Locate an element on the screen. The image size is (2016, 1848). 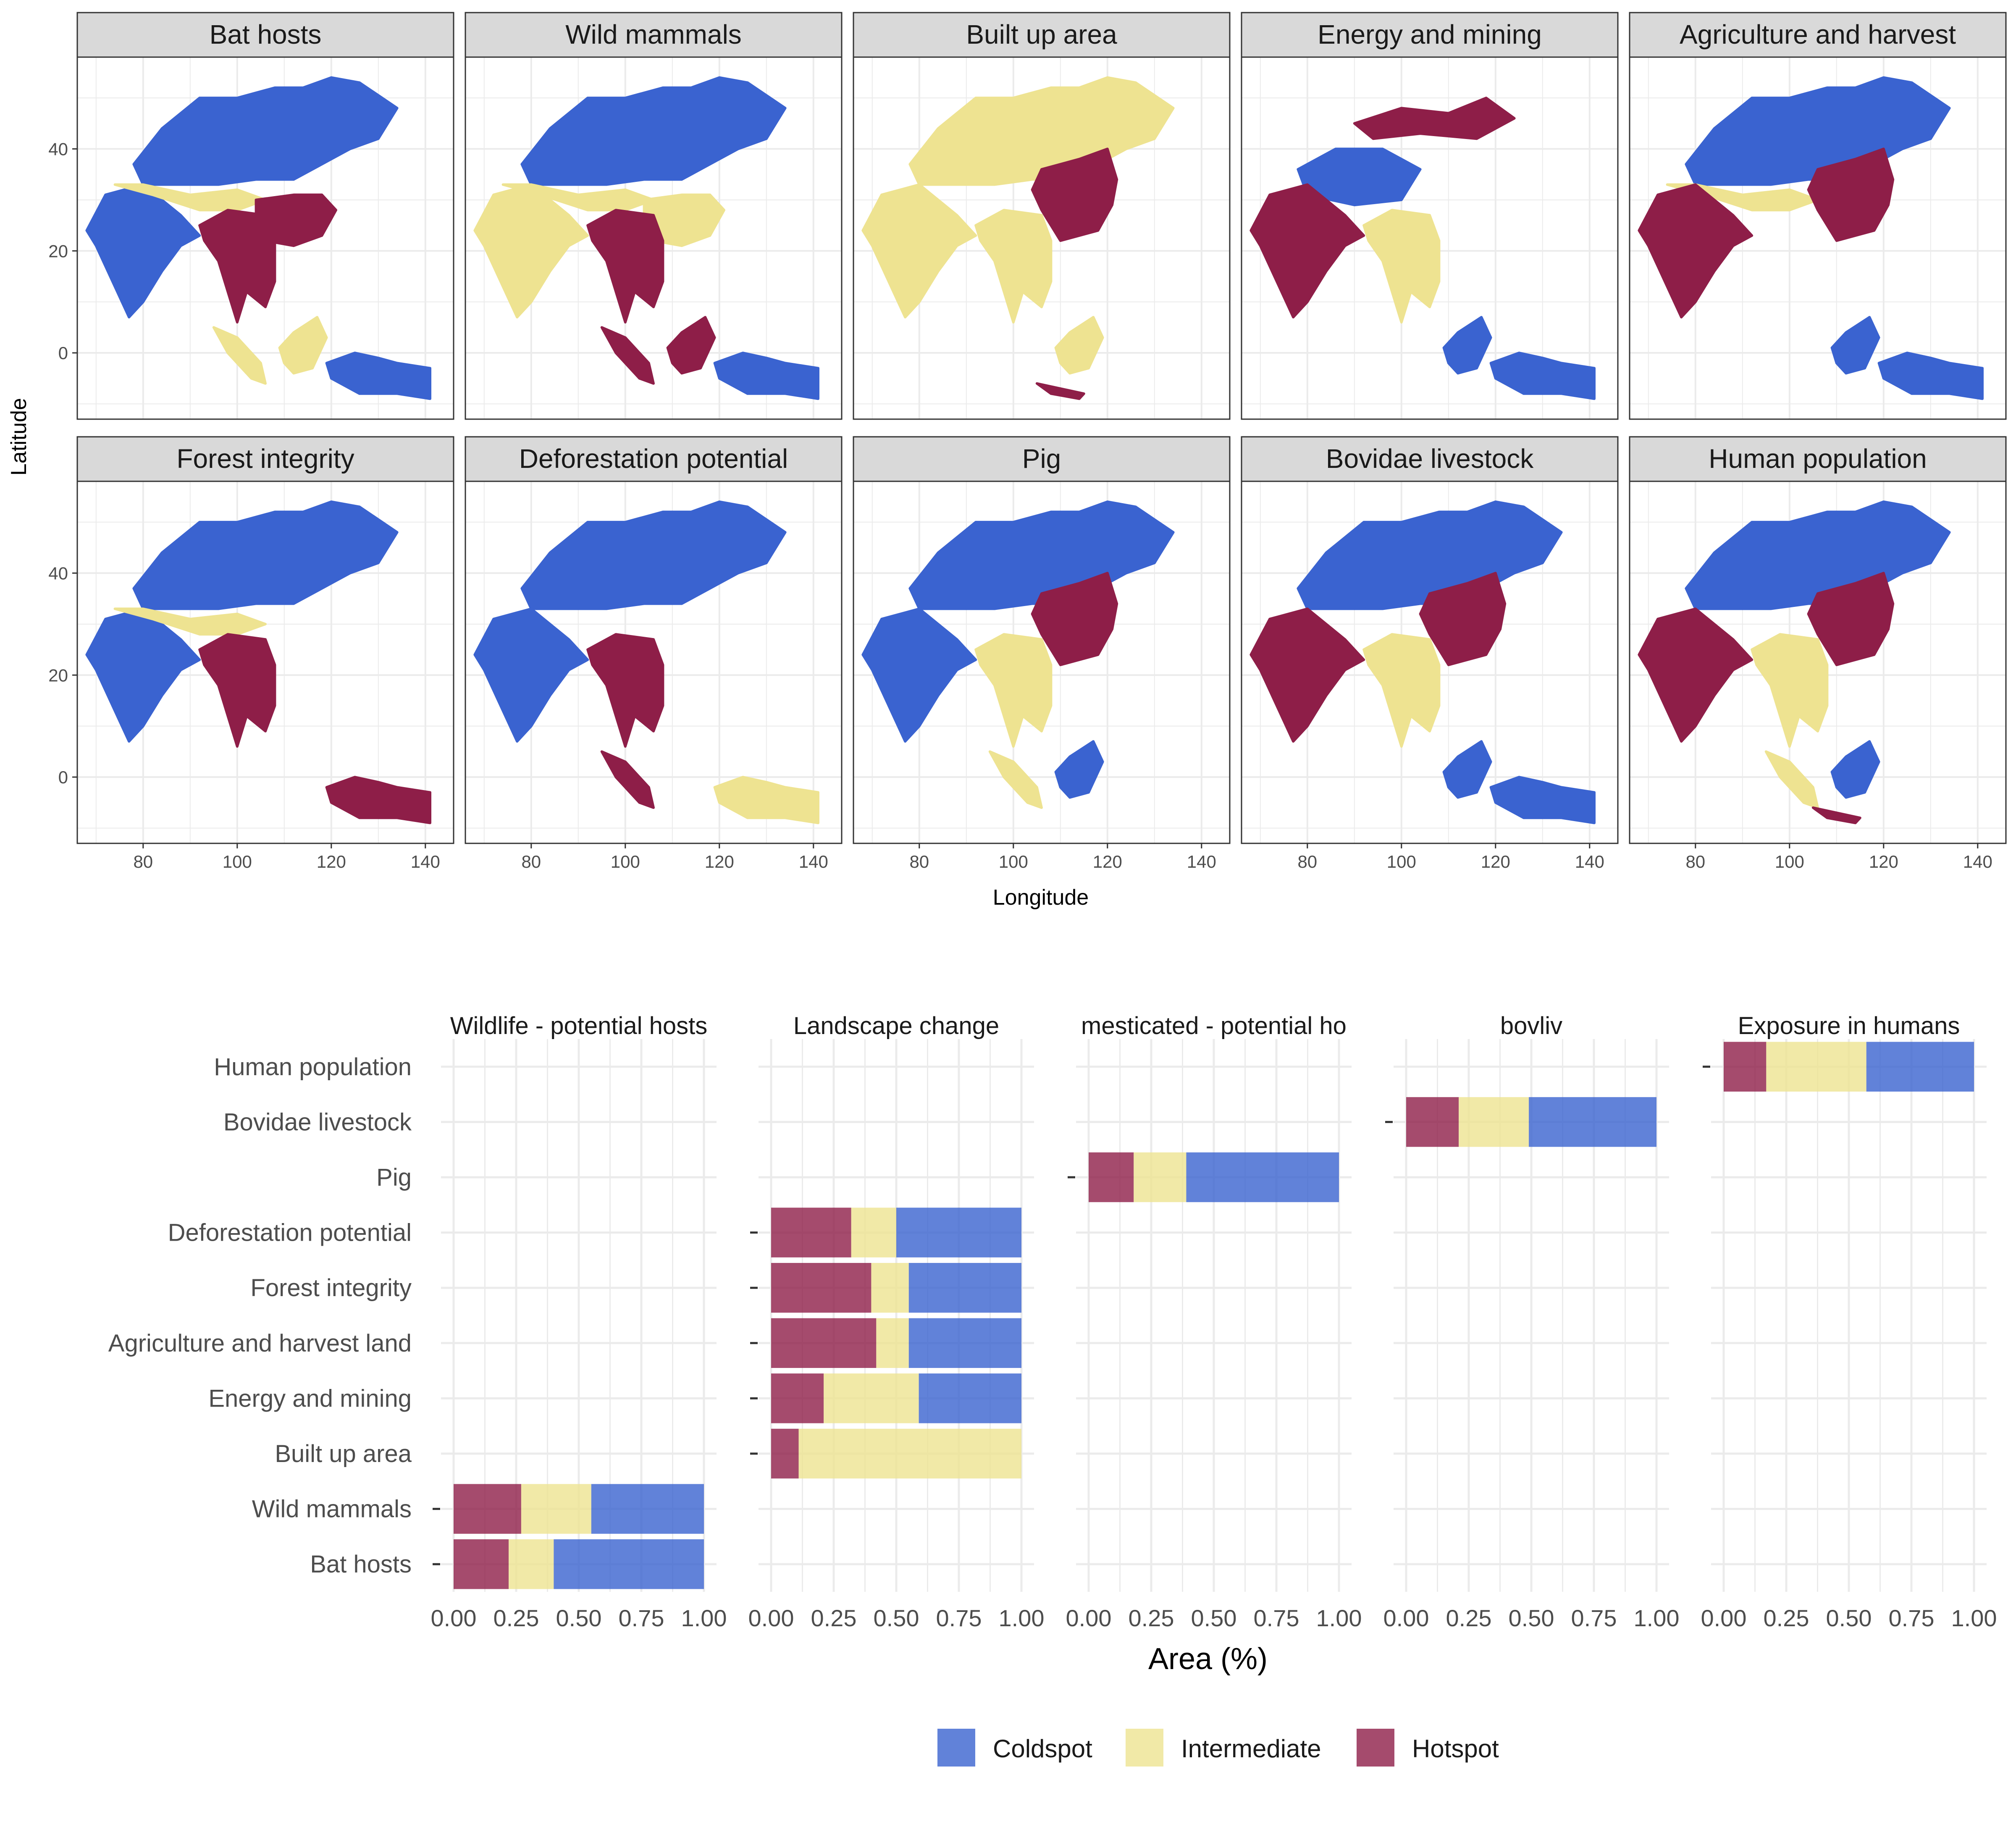
map-facet-title: Built up area is located at coordinates (1041, 34).